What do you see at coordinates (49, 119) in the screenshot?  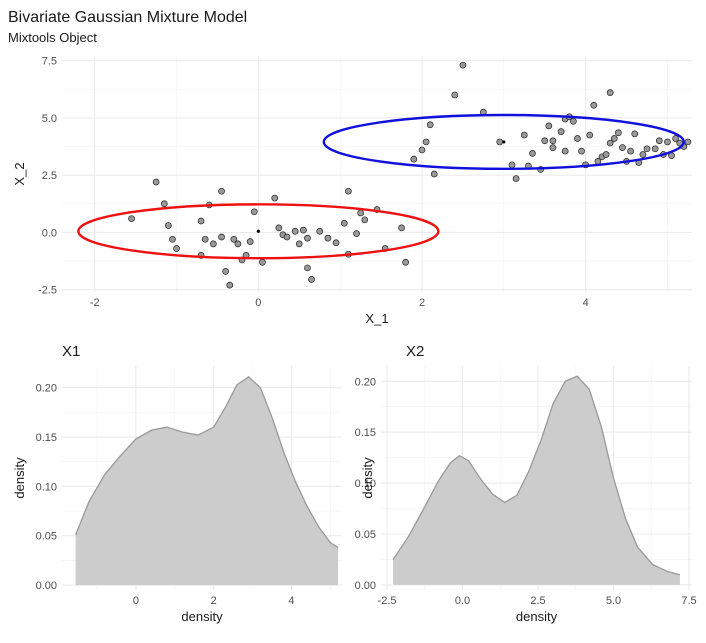 I see `y-tick-label: 5.0` at bounding box center [49, 119].